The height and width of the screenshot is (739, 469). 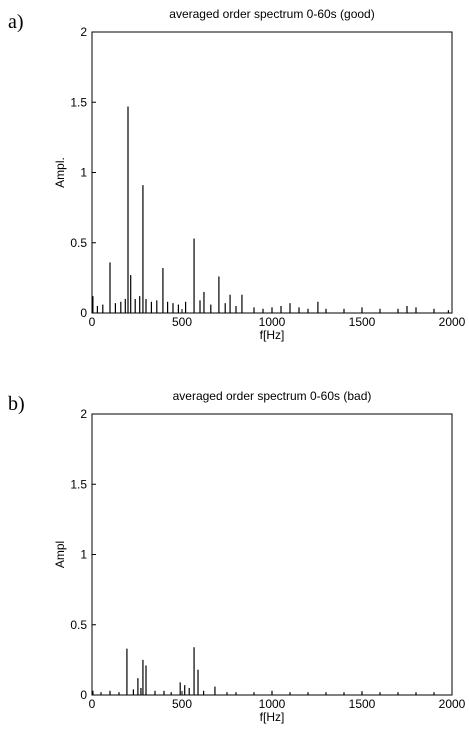 What do you see at coordinates (16, 404) in the screenshot?
I see `panel-label: b)` at bounding box center [16, 404].